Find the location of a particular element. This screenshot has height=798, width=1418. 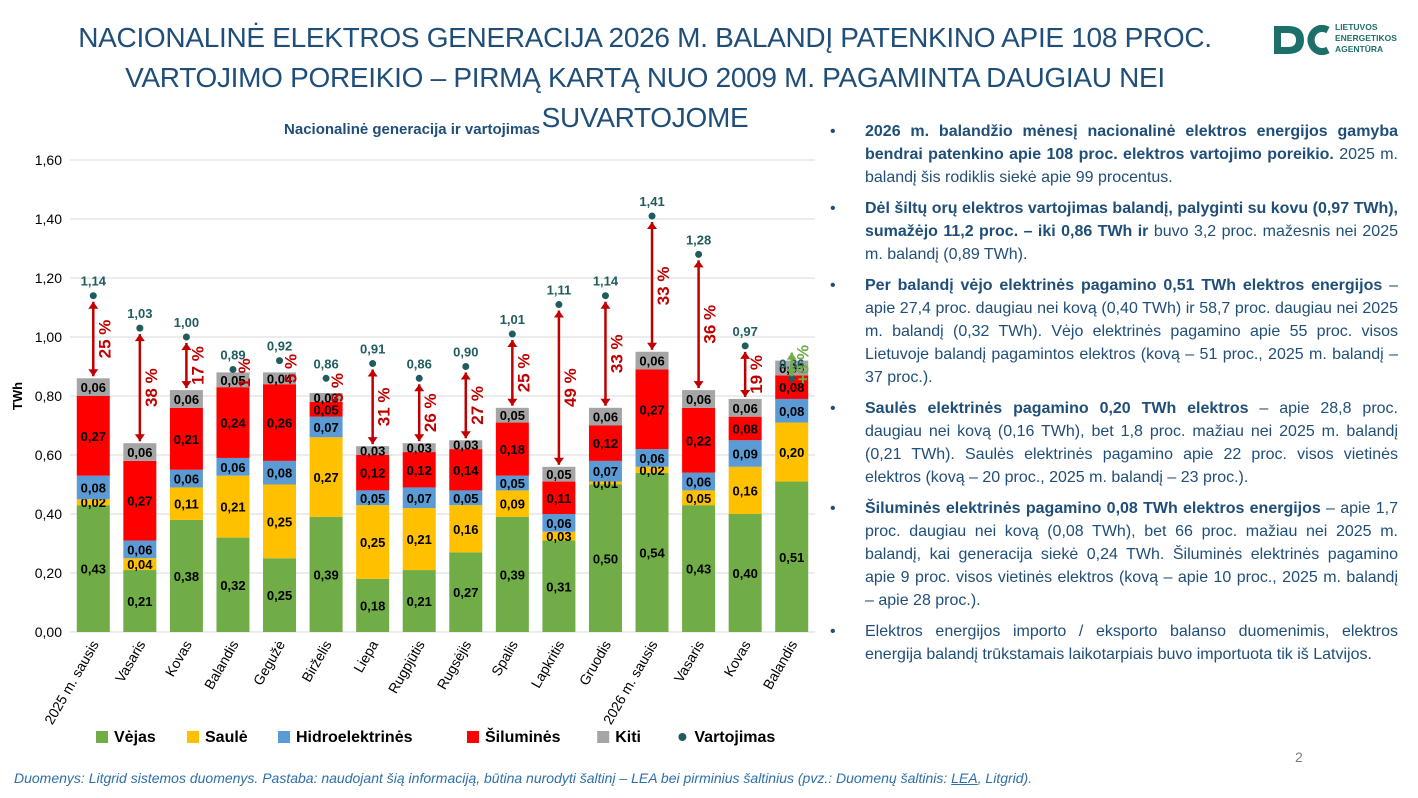

data-label: 0,43 is located at coordinates (93, 569).